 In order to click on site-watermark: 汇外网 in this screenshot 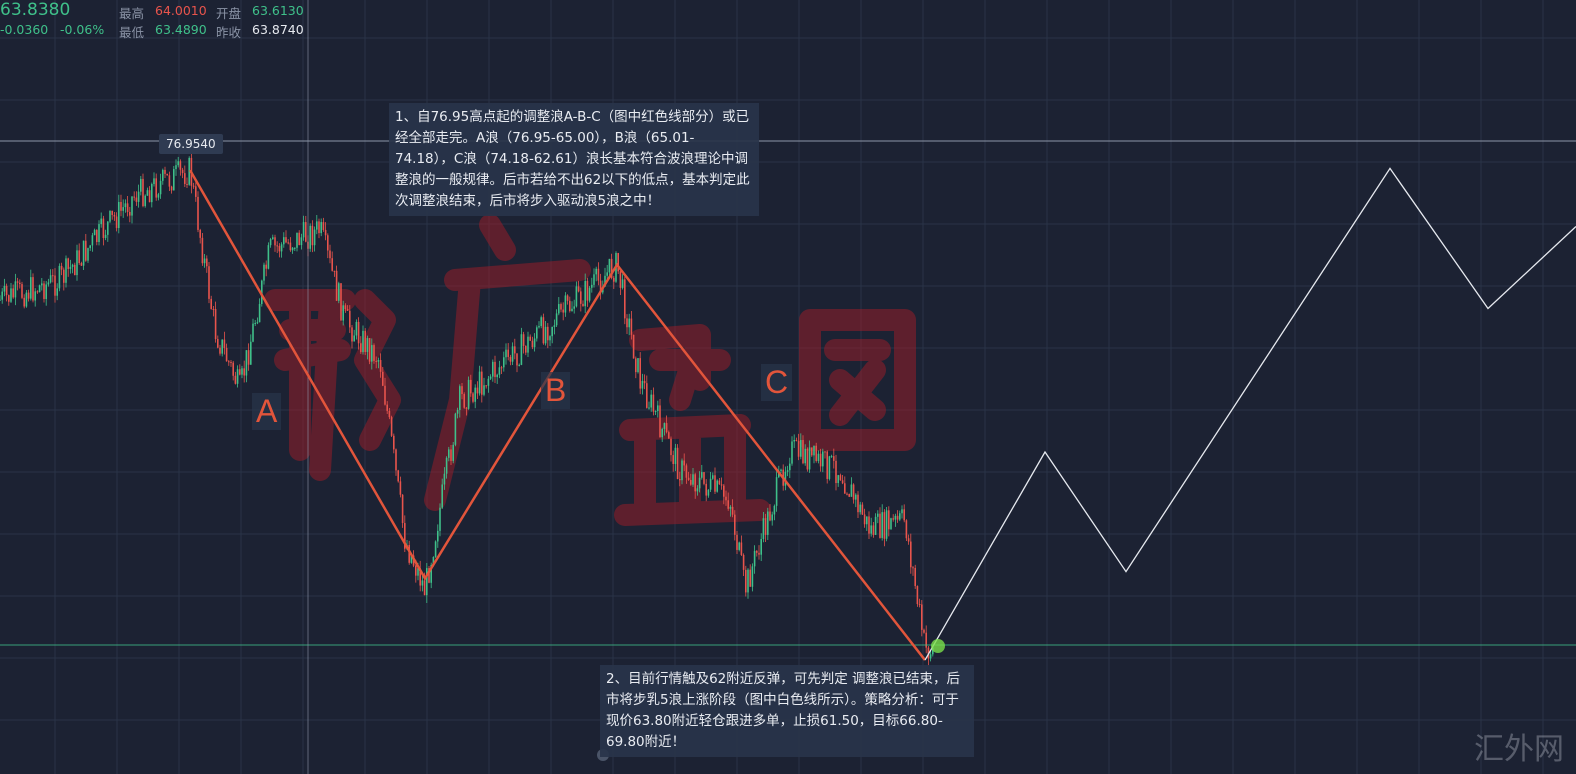, I will do `click(1519, 749)`.